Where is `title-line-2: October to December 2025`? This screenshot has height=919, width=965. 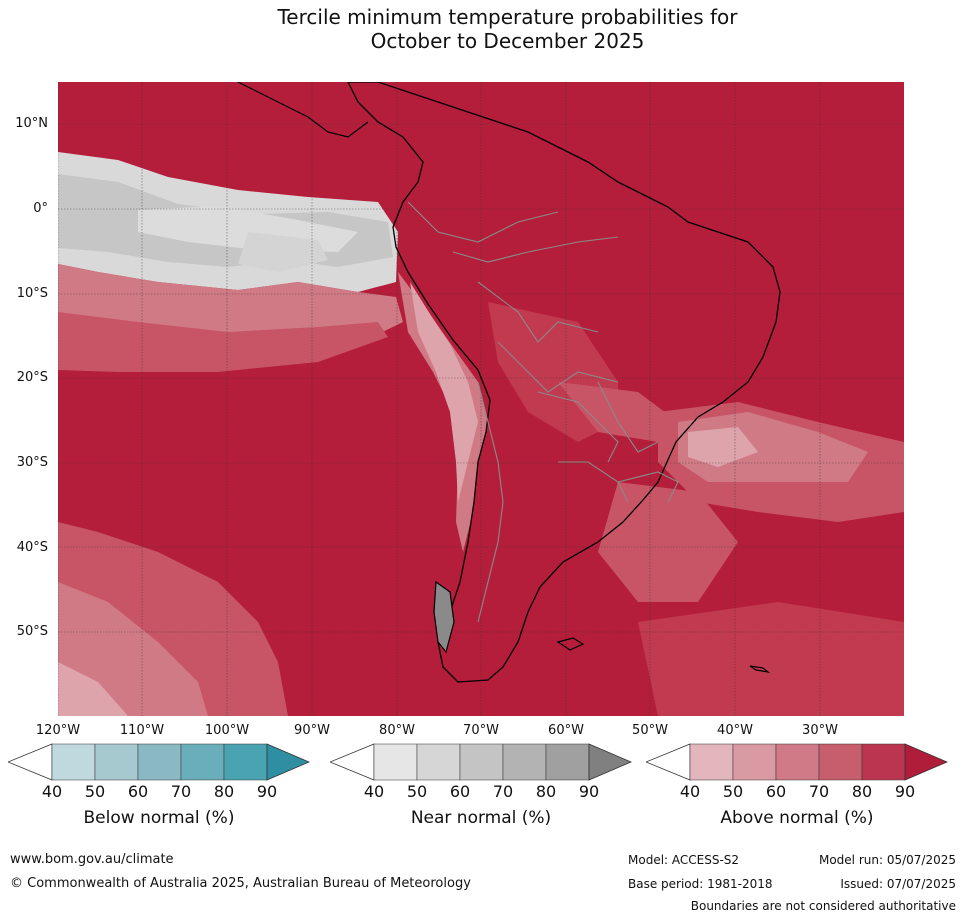 title-line-2: October to December 2025 is located at coordinates (507, 41).